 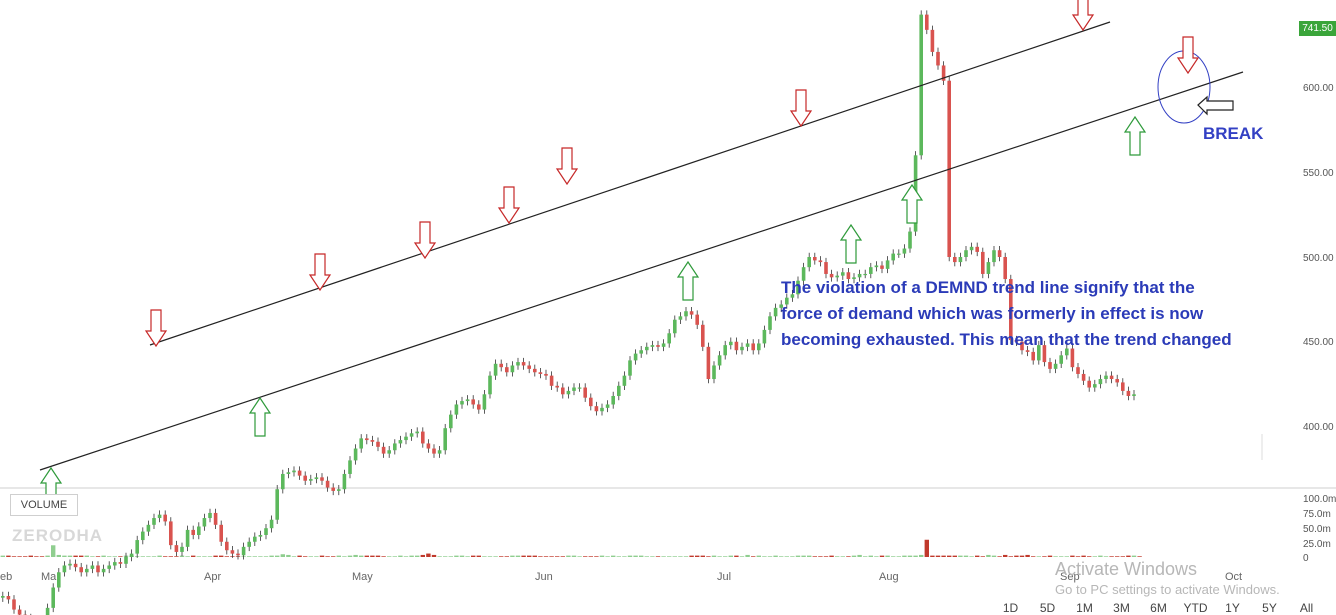 I want to click on range-button-1y: 1Y, so click(x=1232, y=608).